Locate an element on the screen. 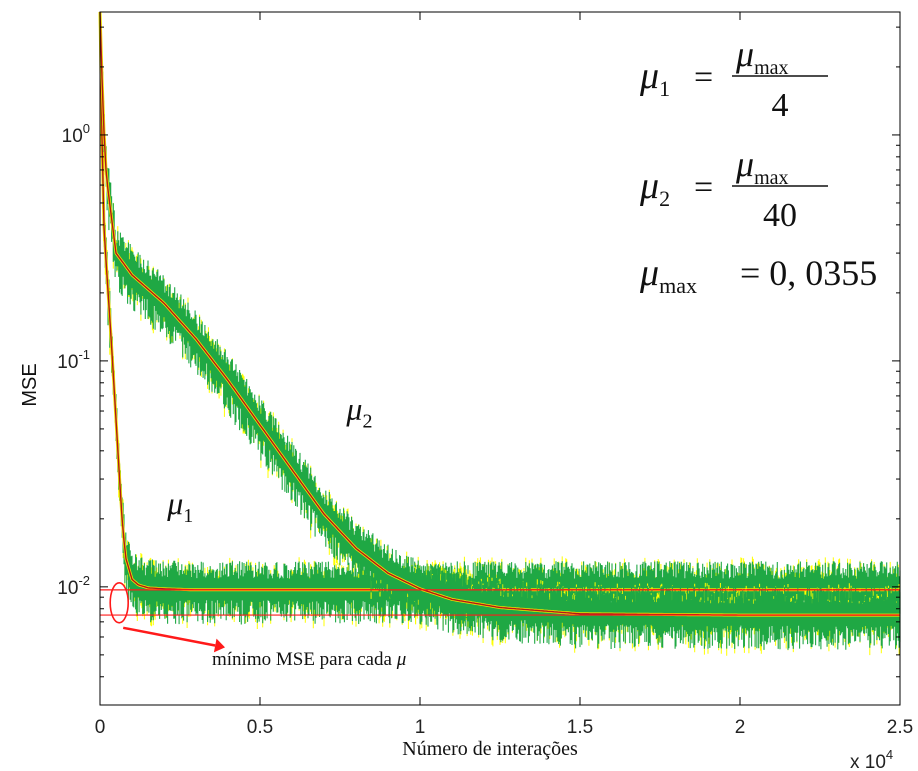 This screenshot has width=918, height=771. x-axis-multiplier: x 104 is located at coordinates (871, 759).